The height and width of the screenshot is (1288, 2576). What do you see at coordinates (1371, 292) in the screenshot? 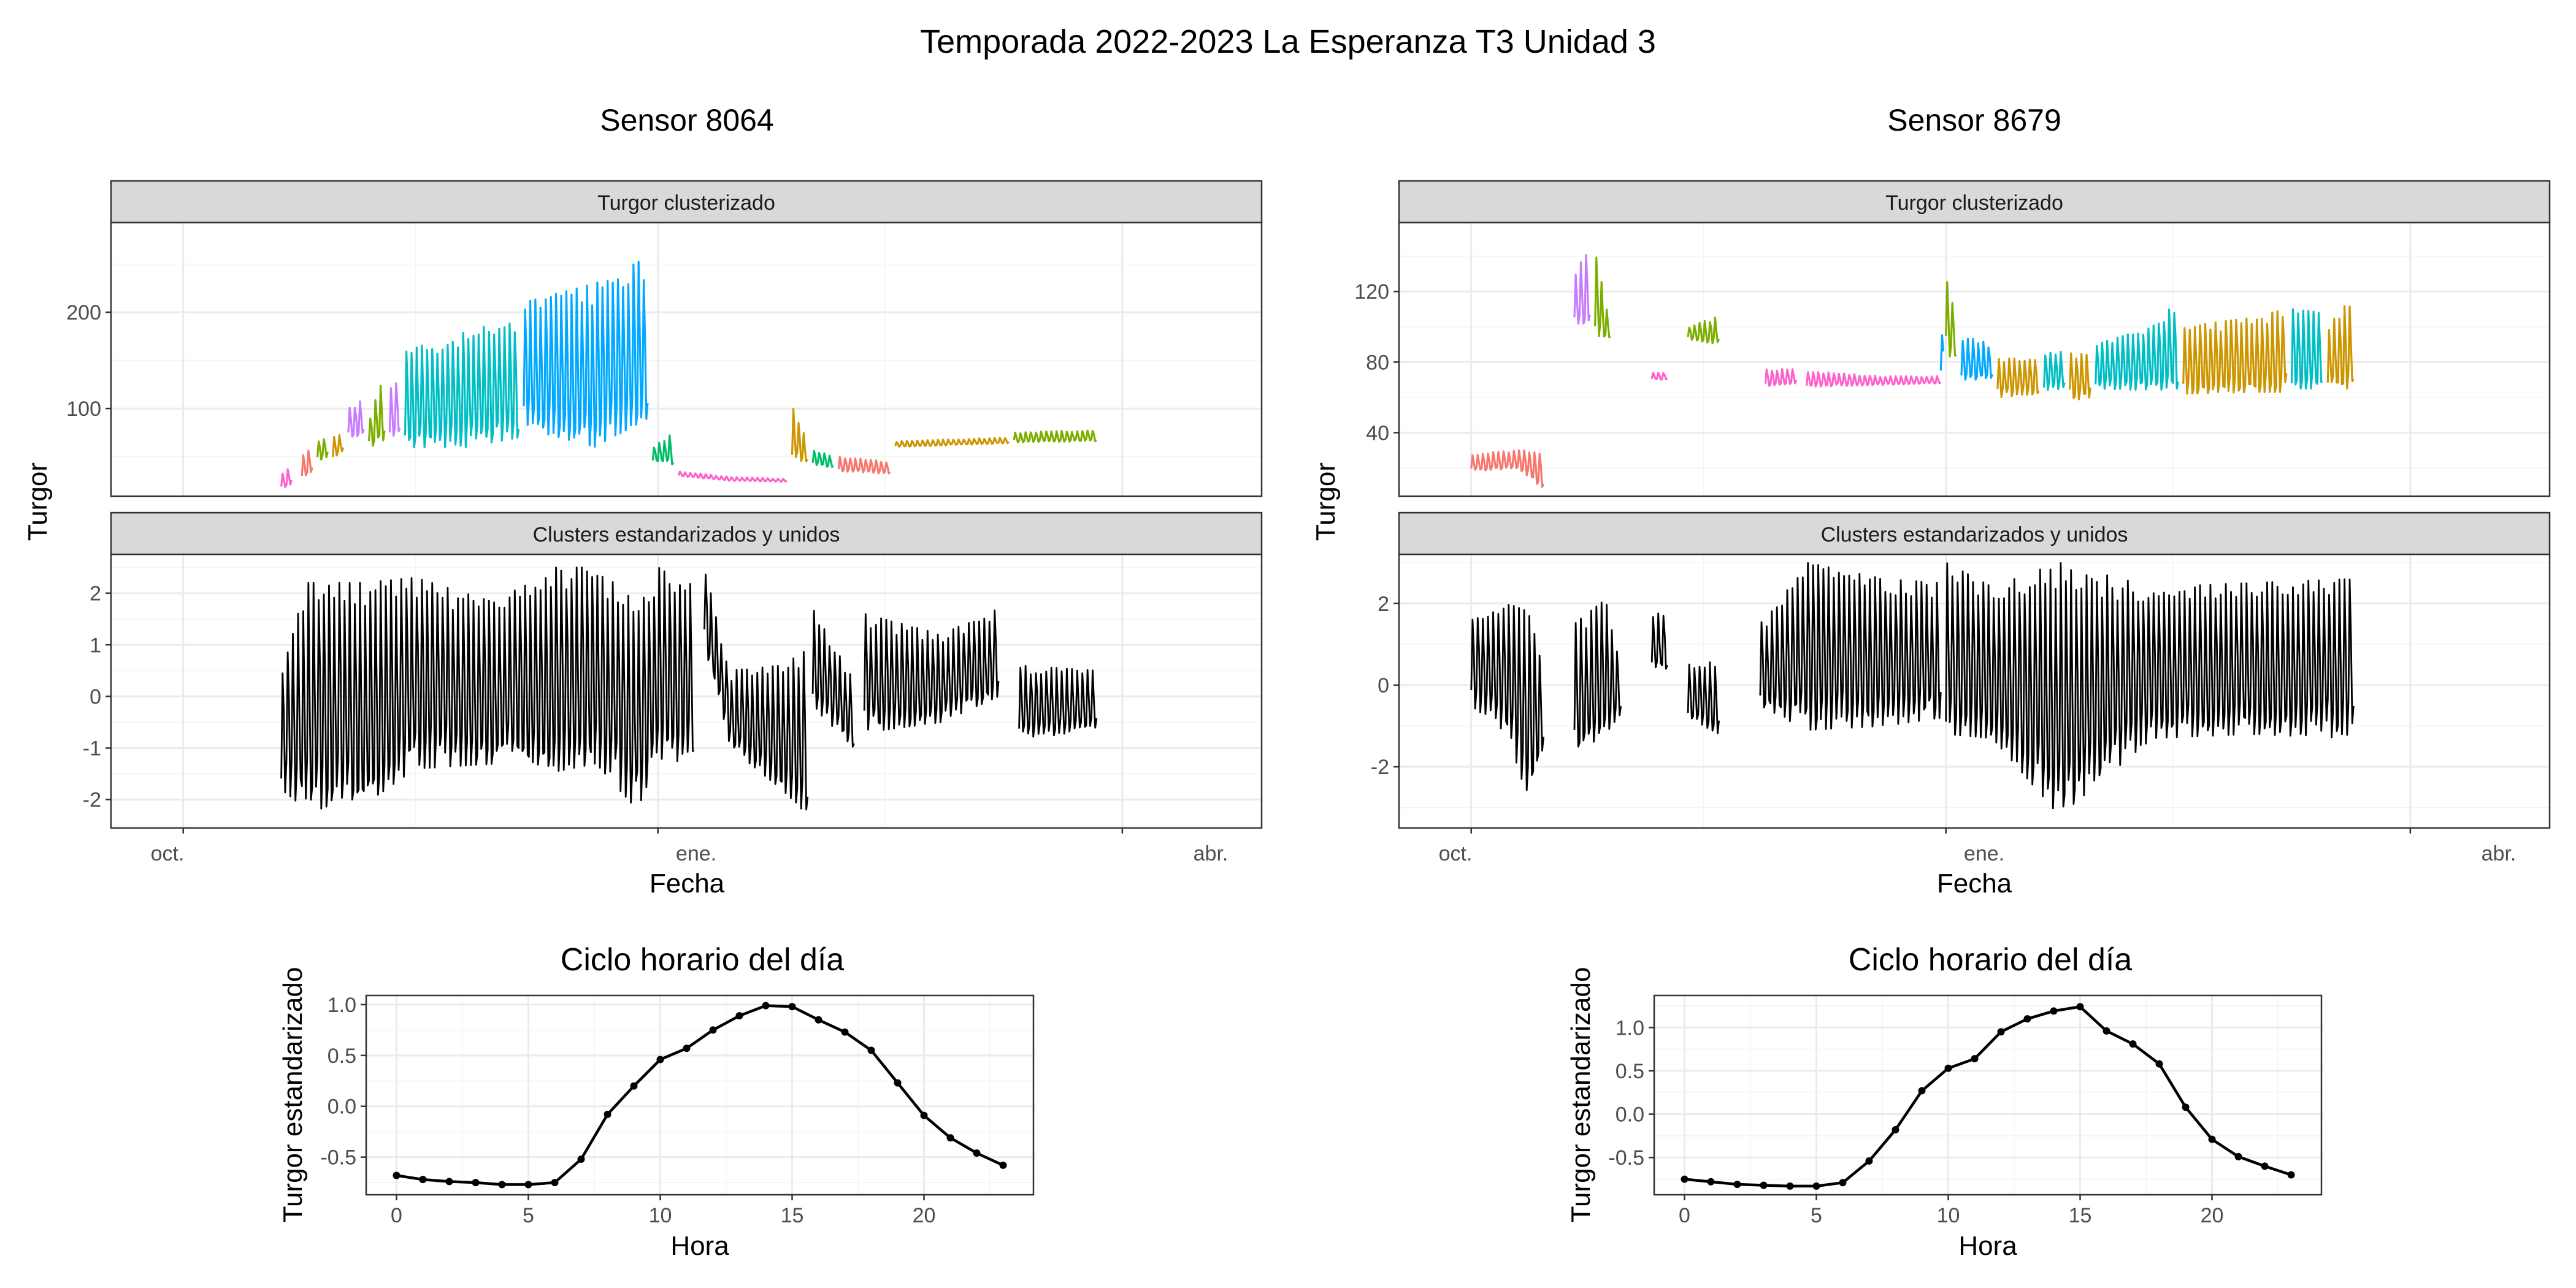
I see `y-tick-label: 120` at bounding box center [1371, 292].